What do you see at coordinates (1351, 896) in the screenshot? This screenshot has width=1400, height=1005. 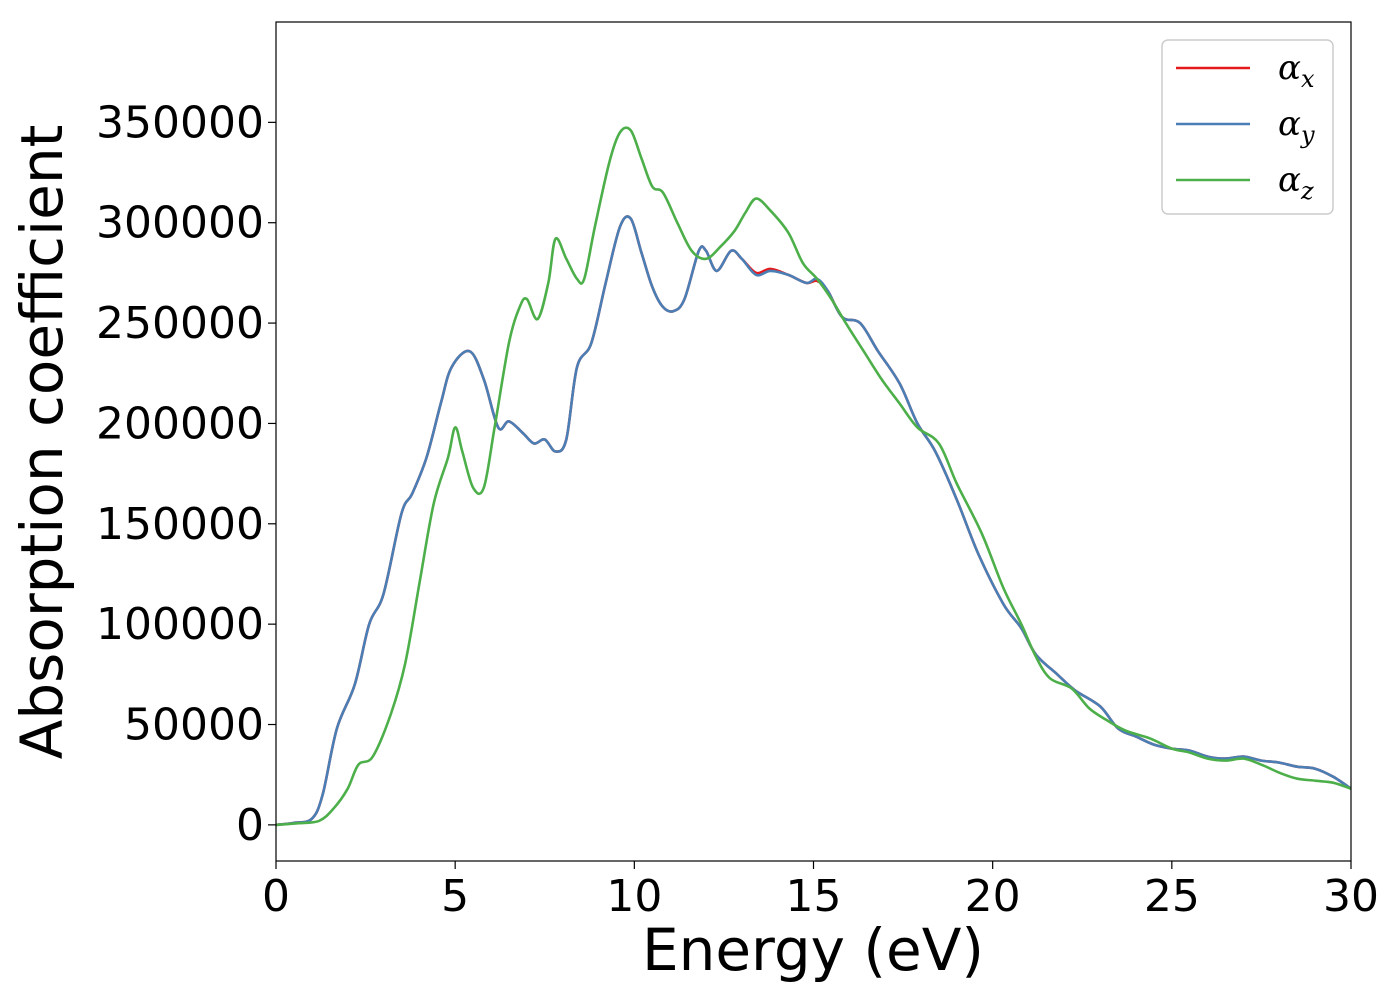 I see `x-tick-label: 30` at bounding box center [1351, 896].